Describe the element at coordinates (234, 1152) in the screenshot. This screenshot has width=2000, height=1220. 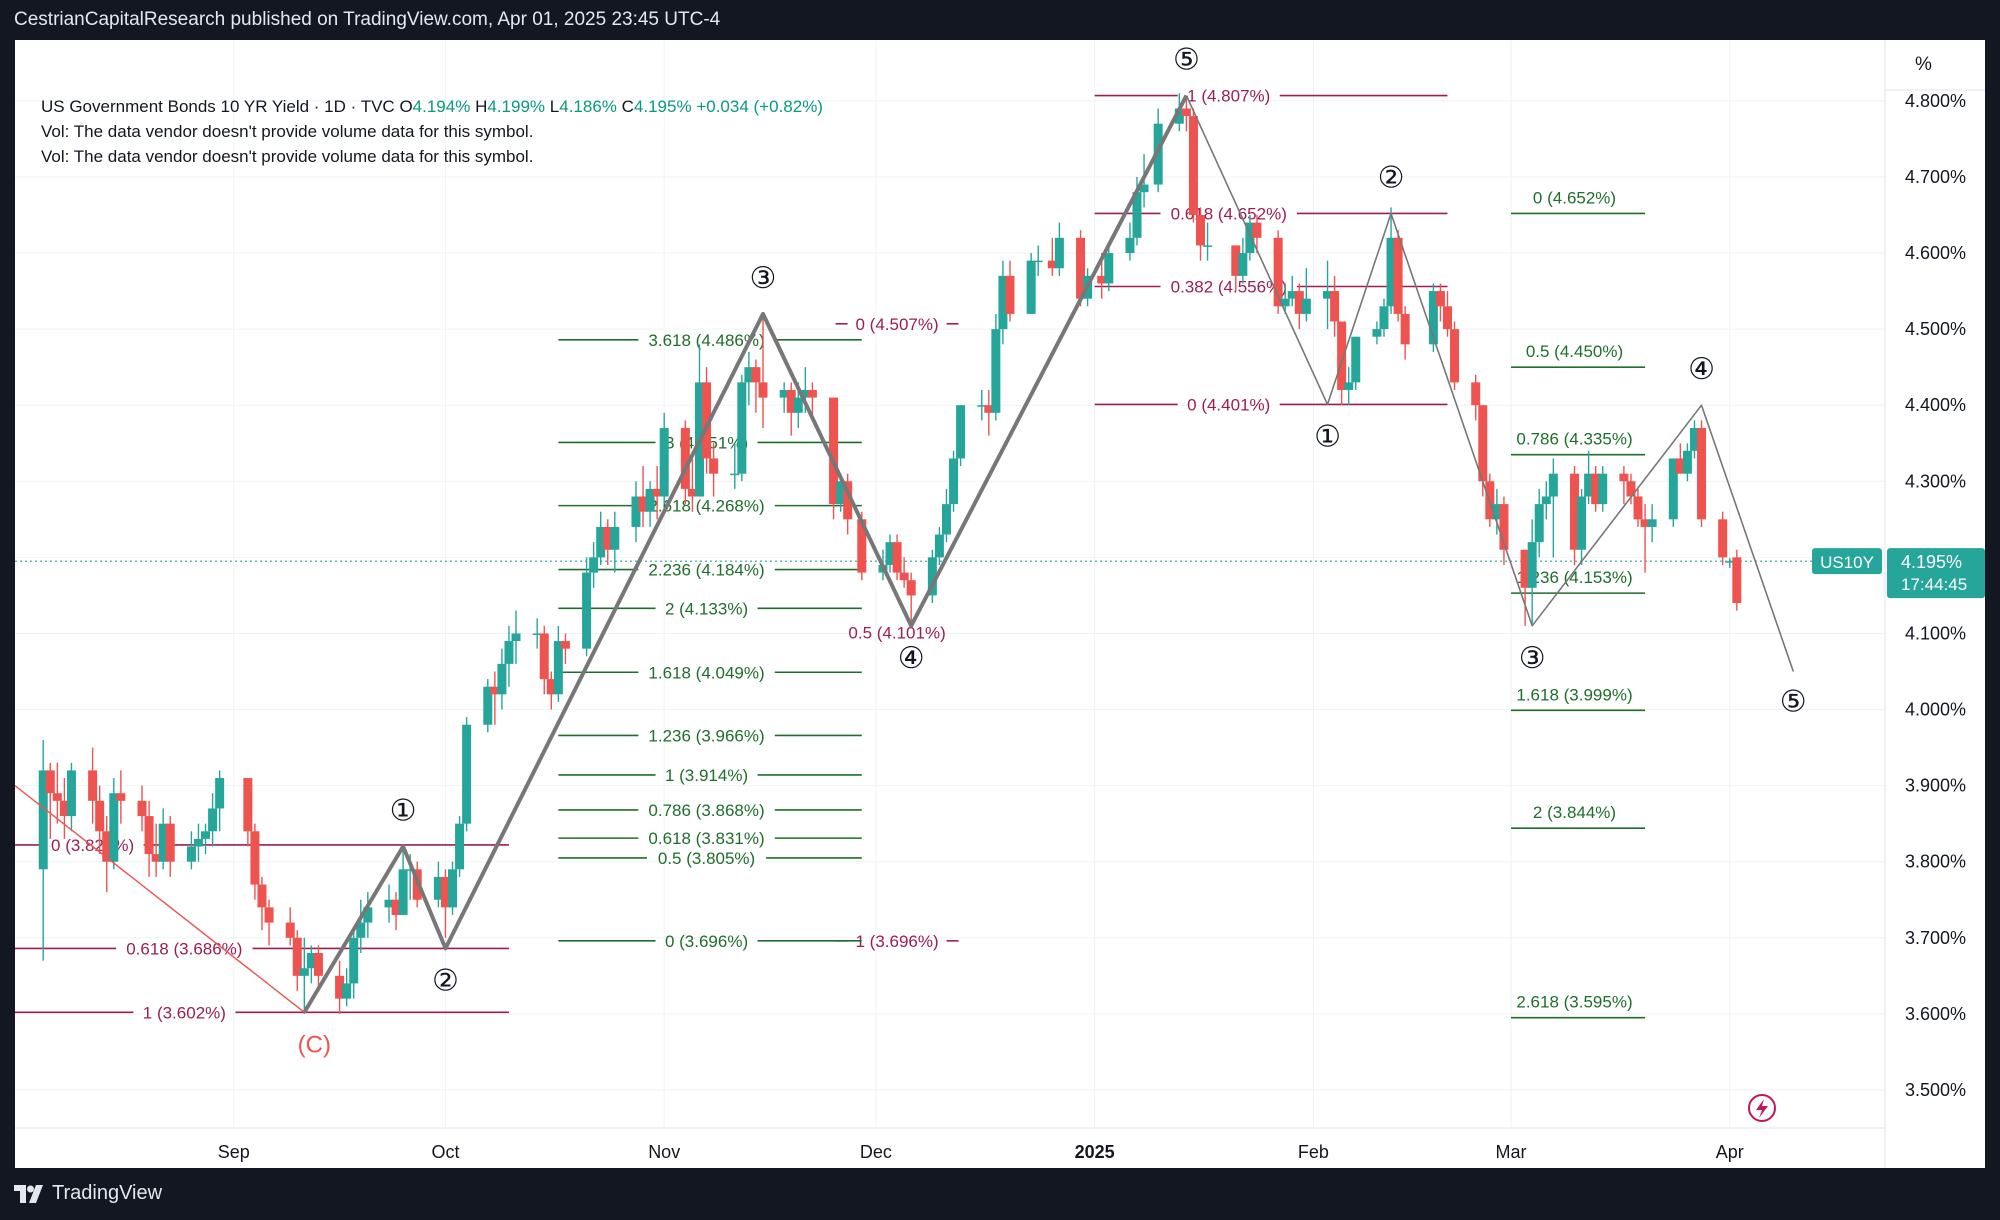
I see `x-tick-label: Sep` at that location.